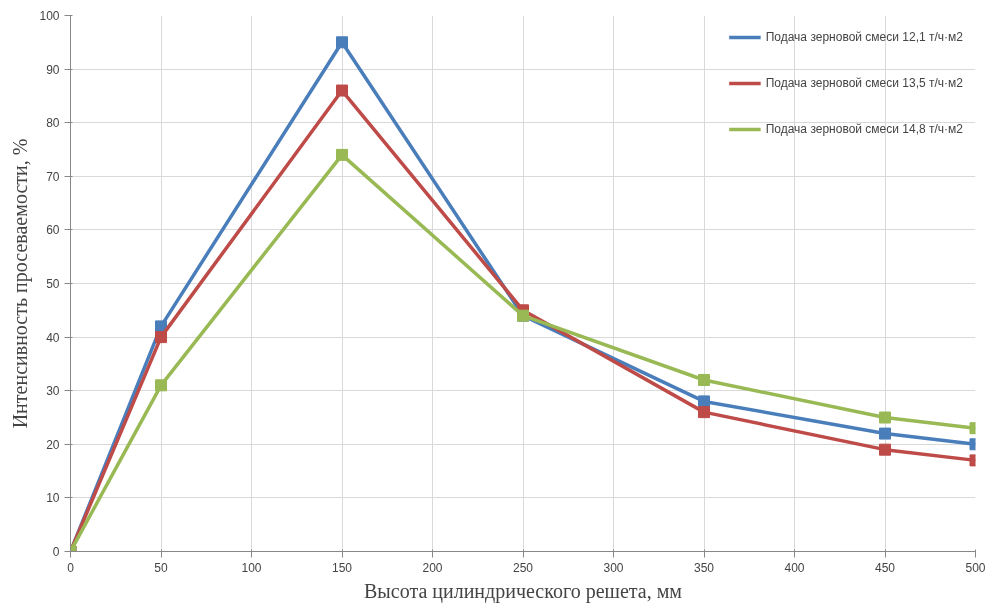 Image resolution: width=1004 pixels, height=608 pixels. Describe the element at coordinates (975, 567) in the screenshot. I see `x-tick-label: 500` at that location.